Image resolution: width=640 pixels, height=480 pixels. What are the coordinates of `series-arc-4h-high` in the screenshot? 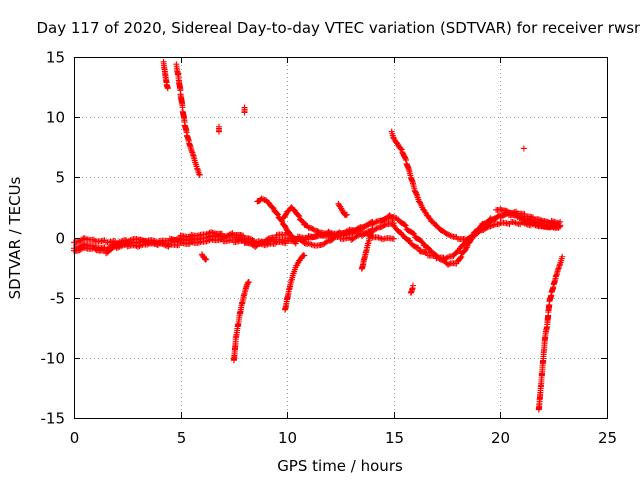 It's located at (165, 75).